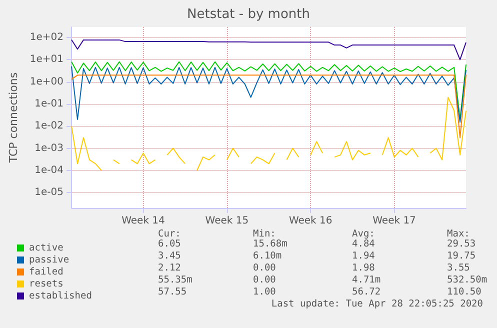 This screenshot has height=328, width=497. Describe the element at coordinates (49, 104) in the screenshot. I see `y-tick-label: 1e-01` at that location.